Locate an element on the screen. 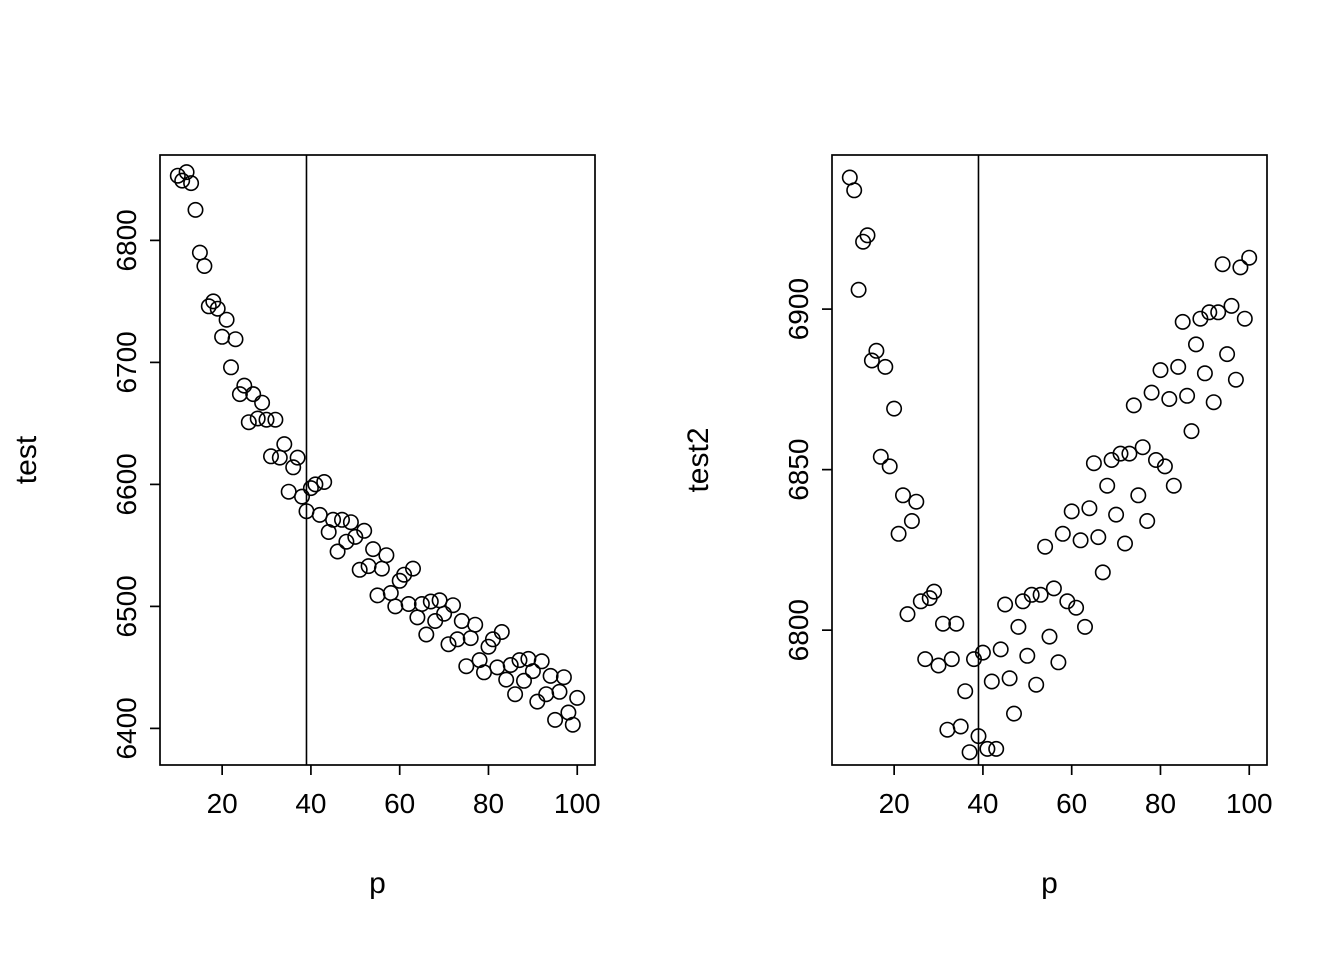 This screenshot has height=960, width=1344. y-tick-label: 6500 is located at coordinates (126, 606).